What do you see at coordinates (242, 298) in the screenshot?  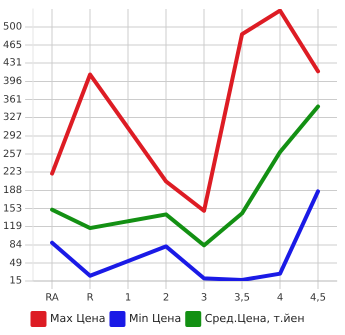 I see `x-tick-label: 3,5` at bounding box center [242, 298].